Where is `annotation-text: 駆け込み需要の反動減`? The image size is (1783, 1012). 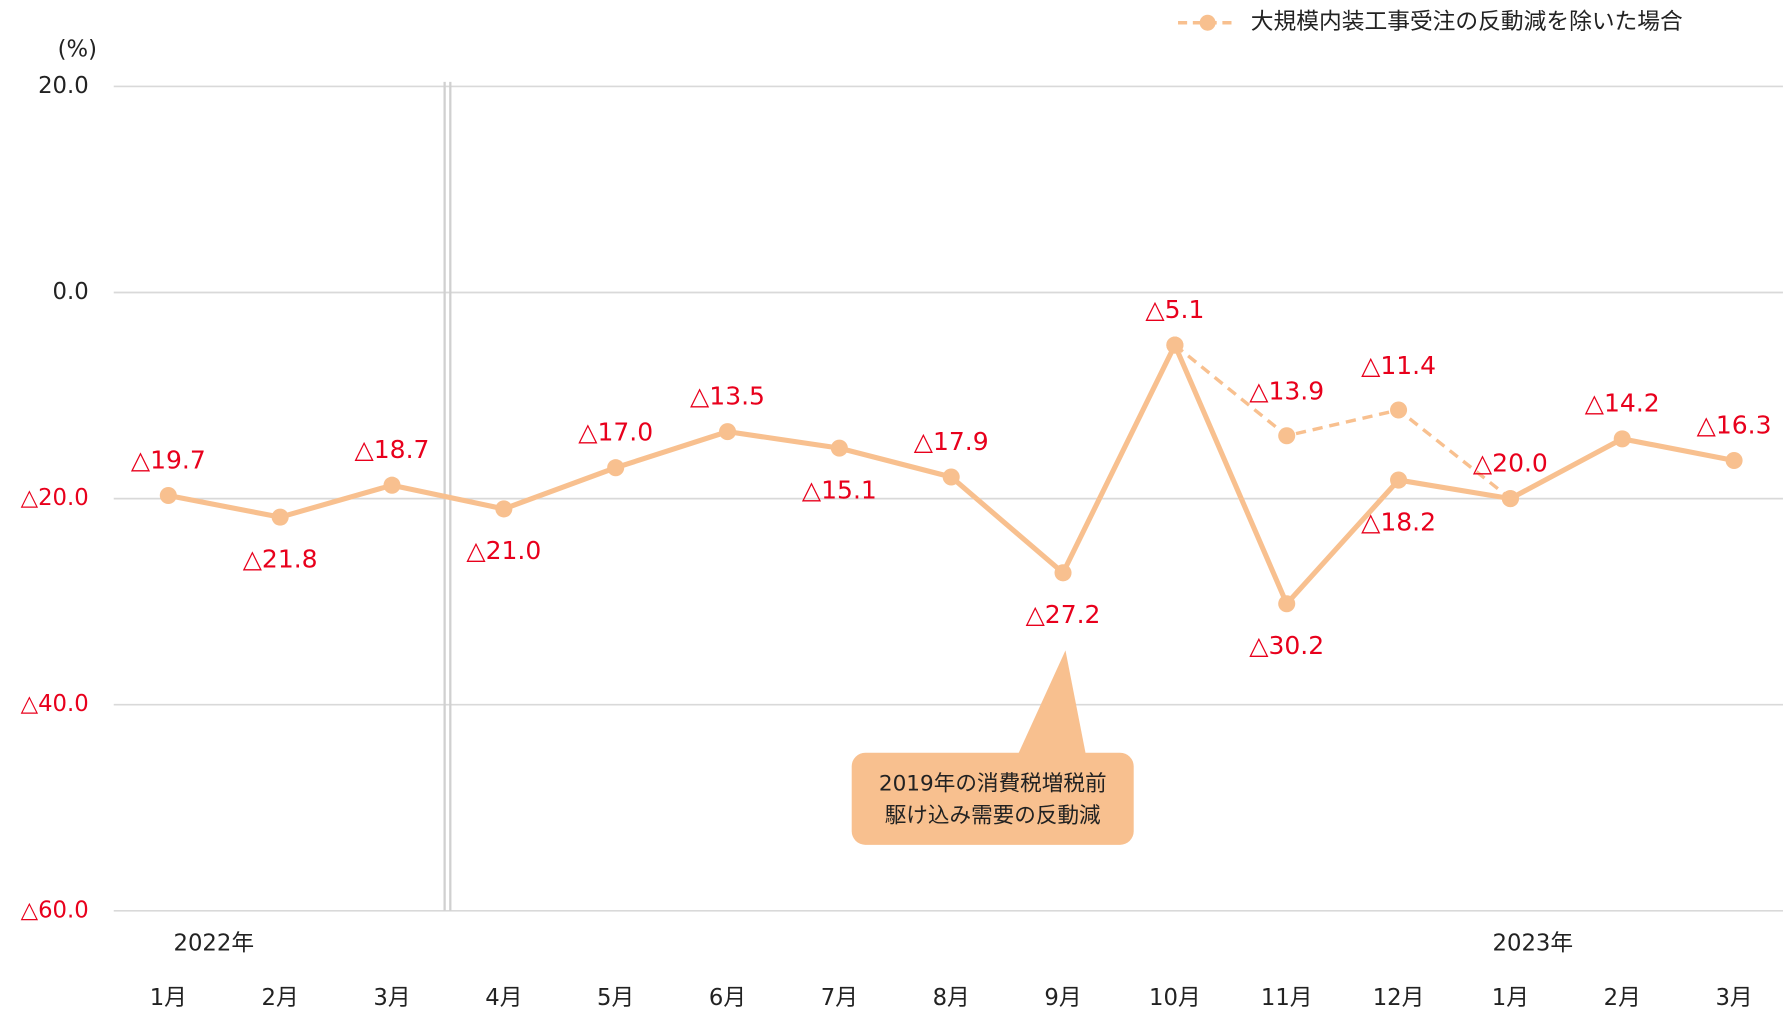 annotation-text: 駆け込み需要の反動減 is located at coordinates (993, 815).